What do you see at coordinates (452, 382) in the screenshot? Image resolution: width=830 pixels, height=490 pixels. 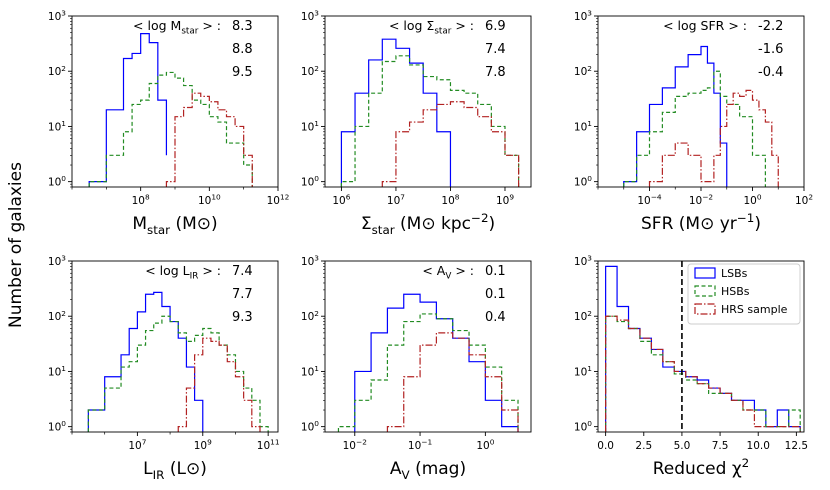 I see `histogram-hrs-av` at bounding box center [452, 382].